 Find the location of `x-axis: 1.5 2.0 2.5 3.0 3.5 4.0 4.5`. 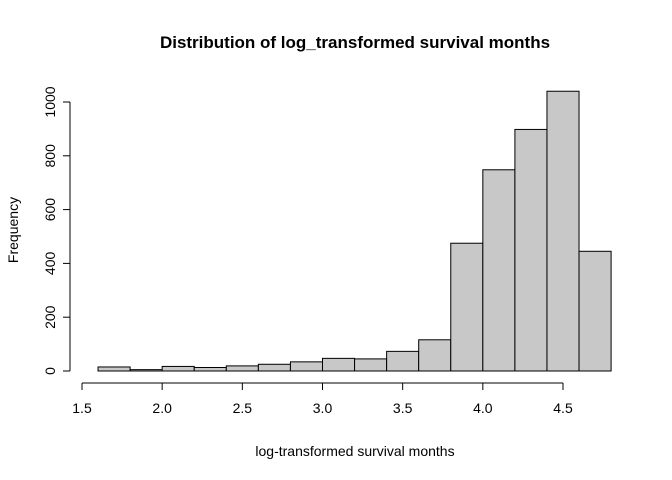

x-axis: 1.5 2.0 2.5 3.0 3.5 4.0 4.5 is located at coordinates (322, 399).